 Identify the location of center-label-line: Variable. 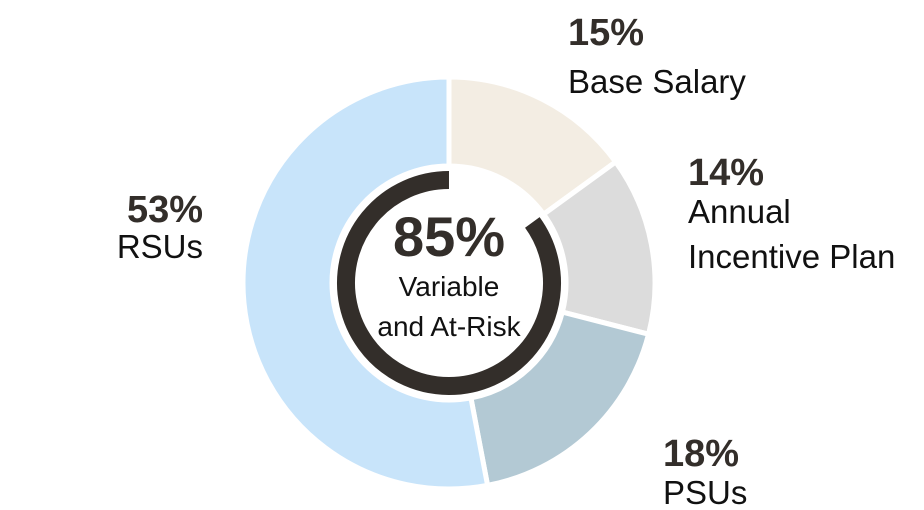
(449, 286).